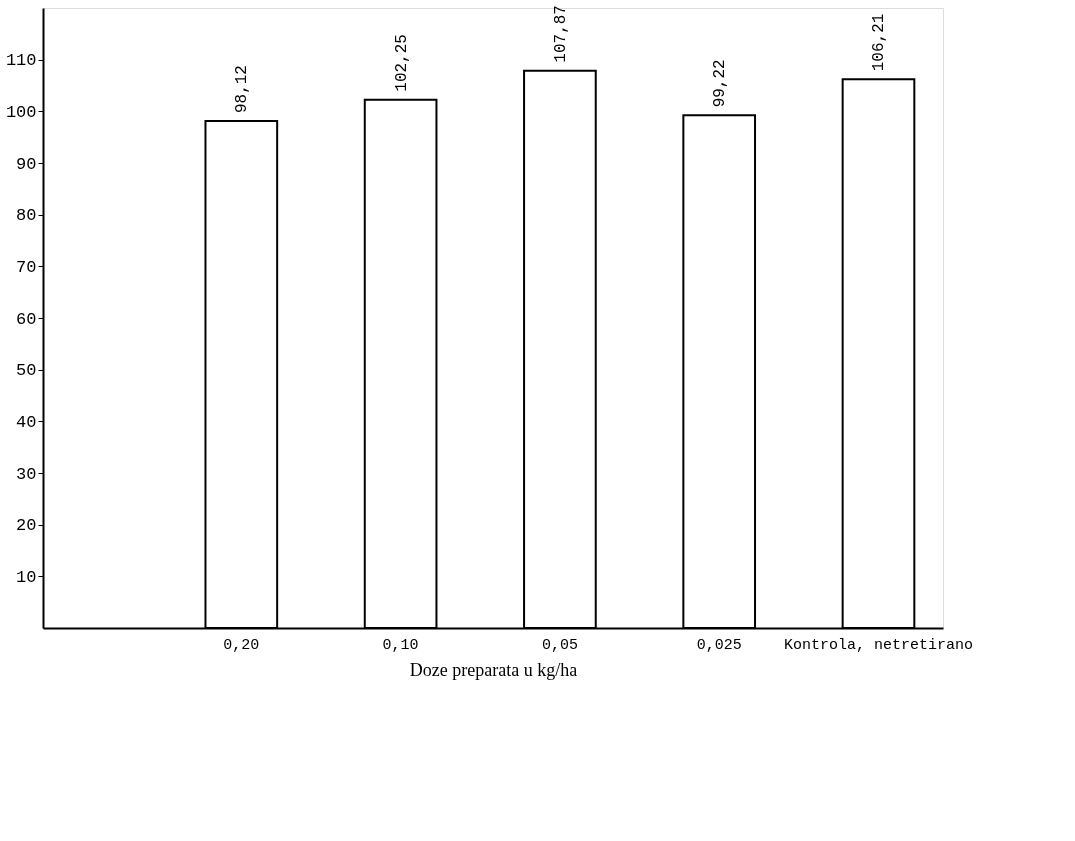  What do you see at coordinates (241, 645) in the screenshot?
I see `x-tick-label: 0,20` at bounding box center [241, 645].